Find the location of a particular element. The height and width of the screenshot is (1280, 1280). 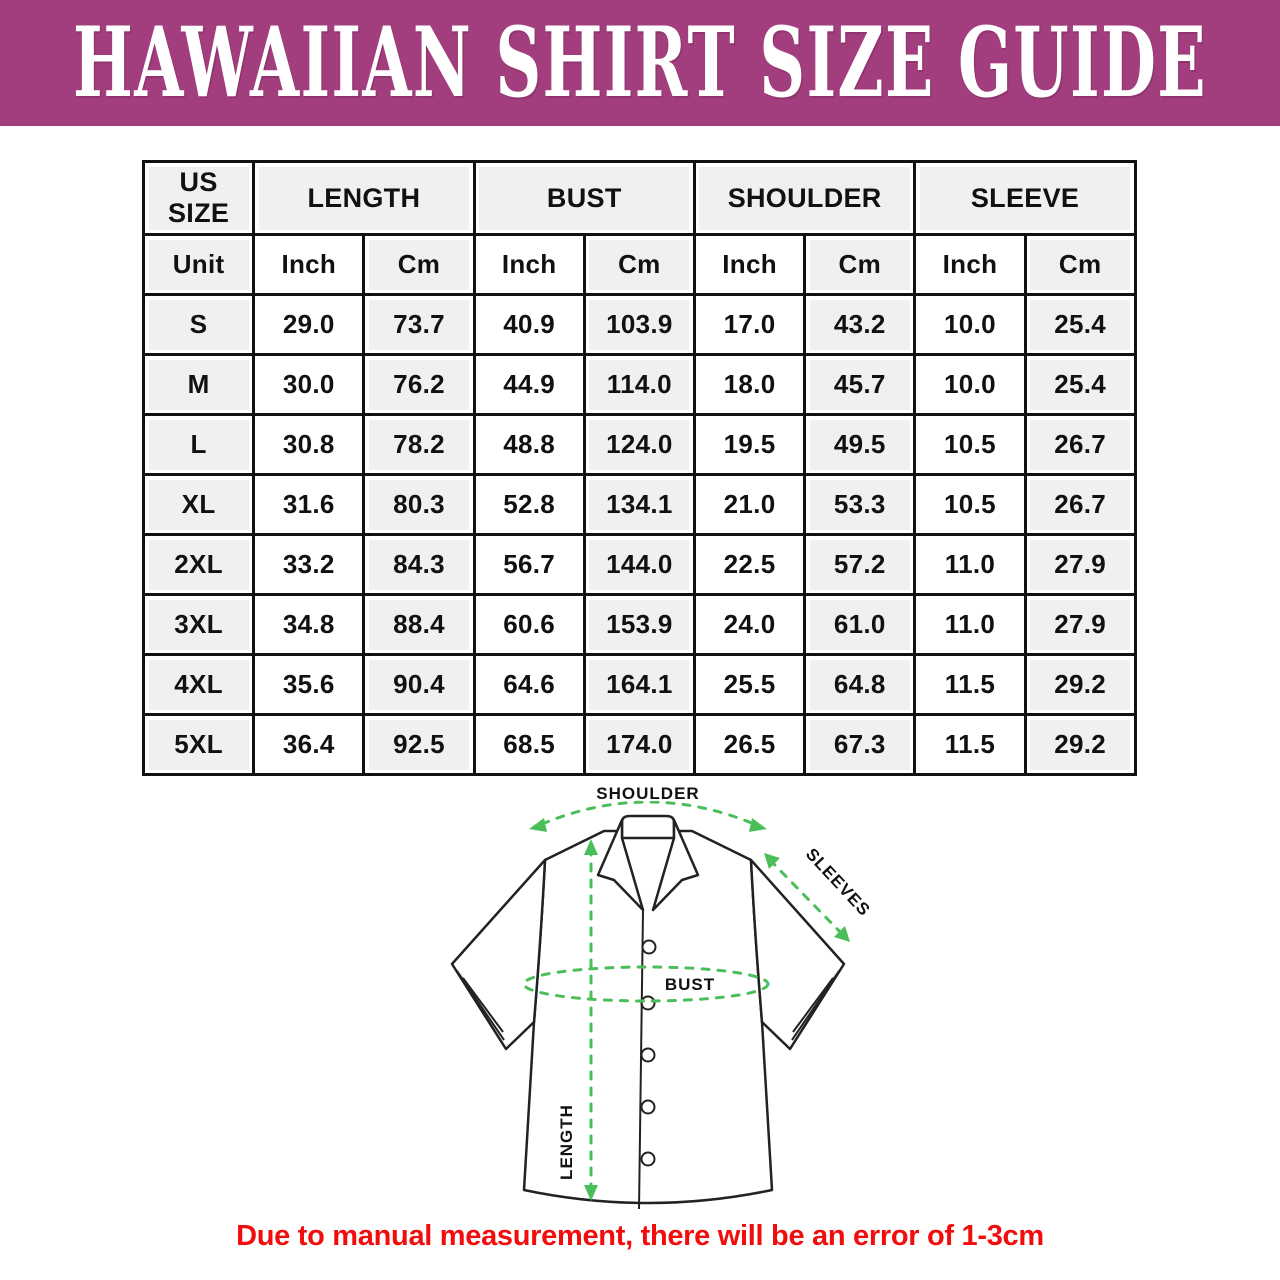

unit-cell: Unit is located at coordinates (198, 264).